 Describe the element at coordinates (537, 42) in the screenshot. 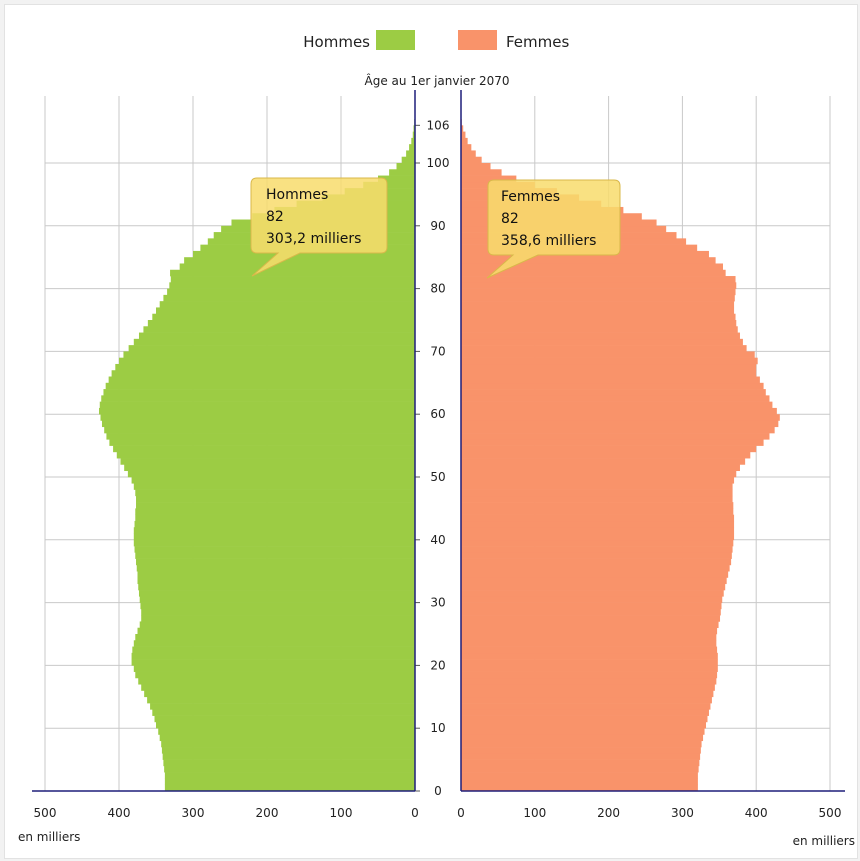

I see `legend-label-femmes: Femmes` at that location.